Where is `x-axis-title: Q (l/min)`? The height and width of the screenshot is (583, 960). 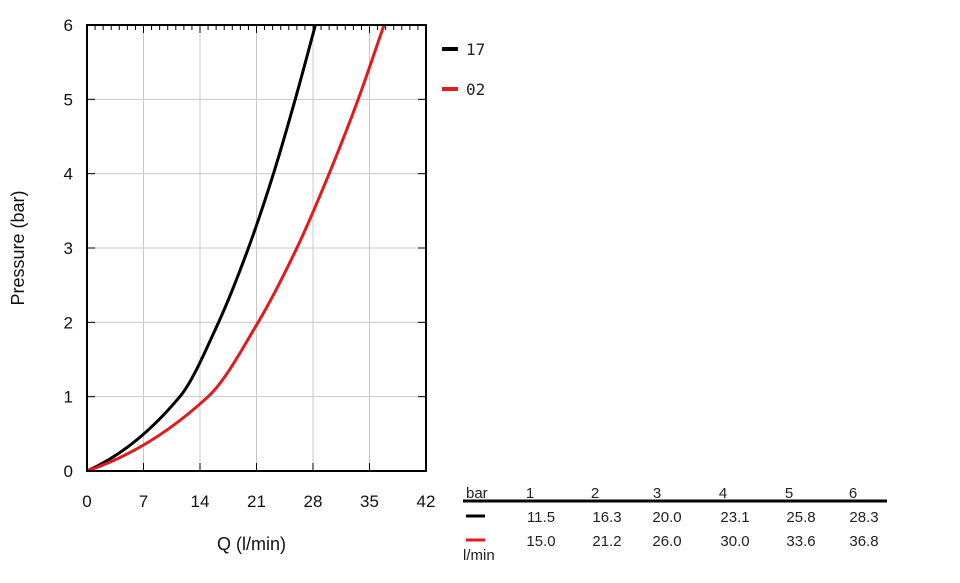 x-axis-title: Q (l/min) is located at coordinates (251, 544).